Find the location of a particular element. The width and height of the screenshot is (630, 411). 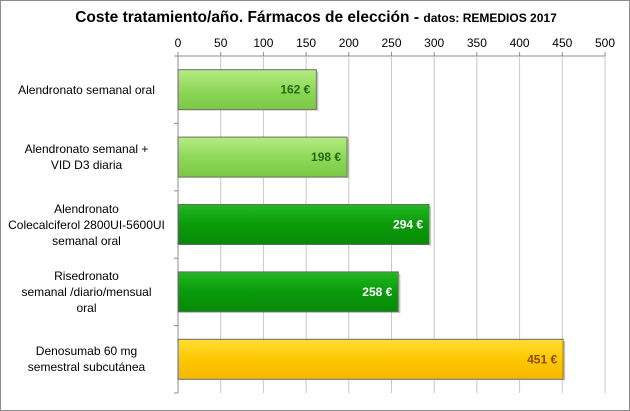

category-label-line: Denosumab 60 mg is located at coordinates (86, 351).